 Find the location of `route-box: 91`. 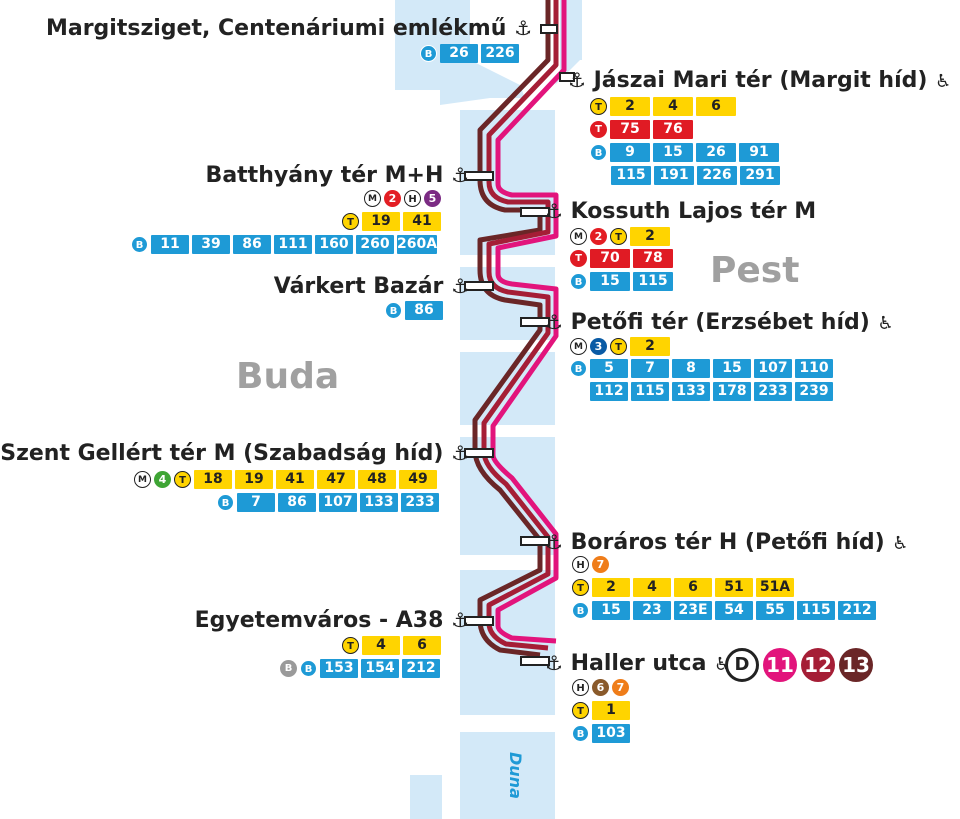

route-box: 91 is located at coordinates (759, 152).